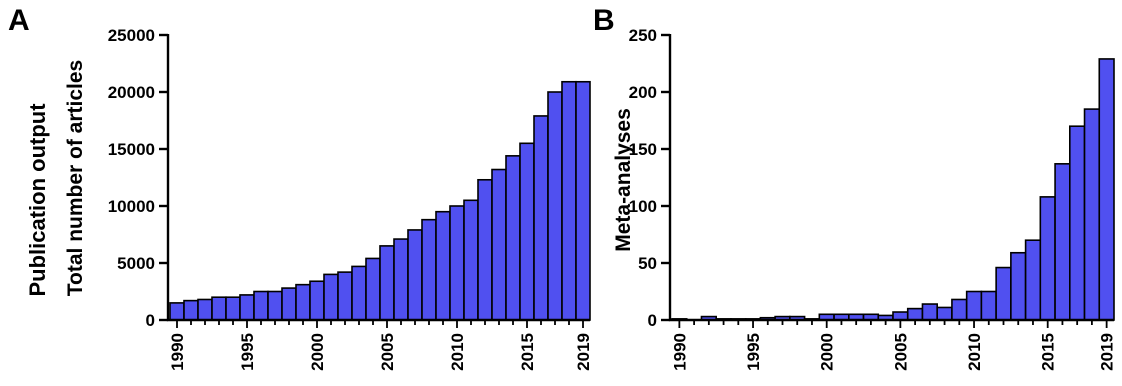 The image size is (1122, 386). What do you see at coordinates (583, 352) in the screenshot?
I see `x-tick-label-a-2019: 2019` at bounding box center [583, 352].